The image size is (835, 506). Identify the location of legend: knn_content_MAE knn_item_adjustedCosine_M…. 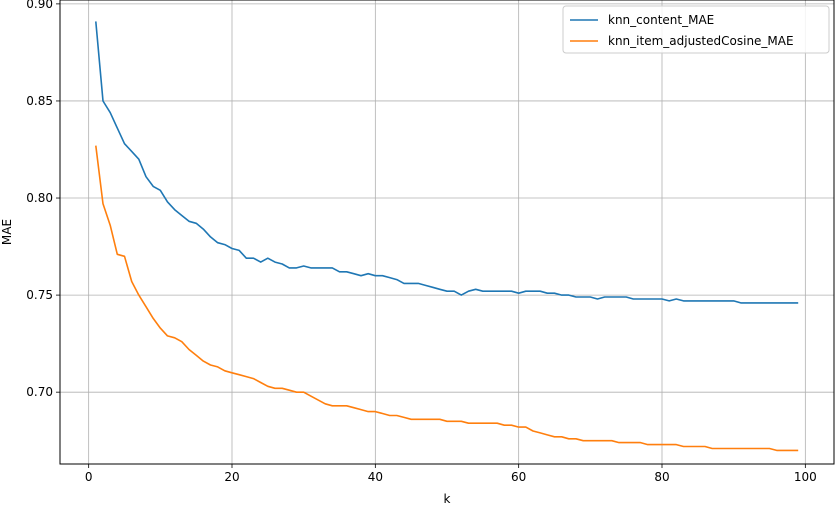
(696, 29).